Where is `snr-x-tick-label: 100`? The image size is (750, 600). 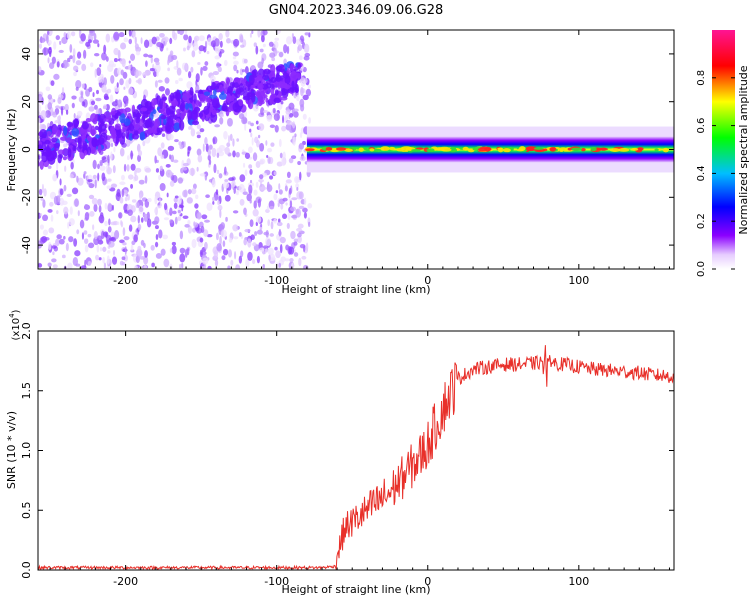
snr-x-tick-label: 100 is located at coordinates (578, 581).